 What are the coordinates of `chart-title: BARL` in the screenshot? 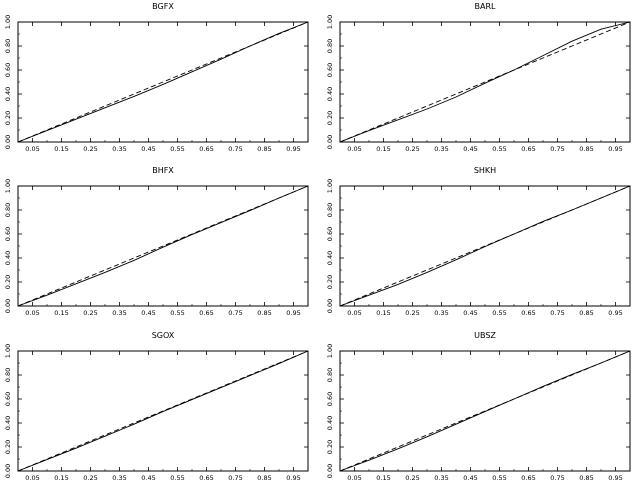 It's located at (486, 6).